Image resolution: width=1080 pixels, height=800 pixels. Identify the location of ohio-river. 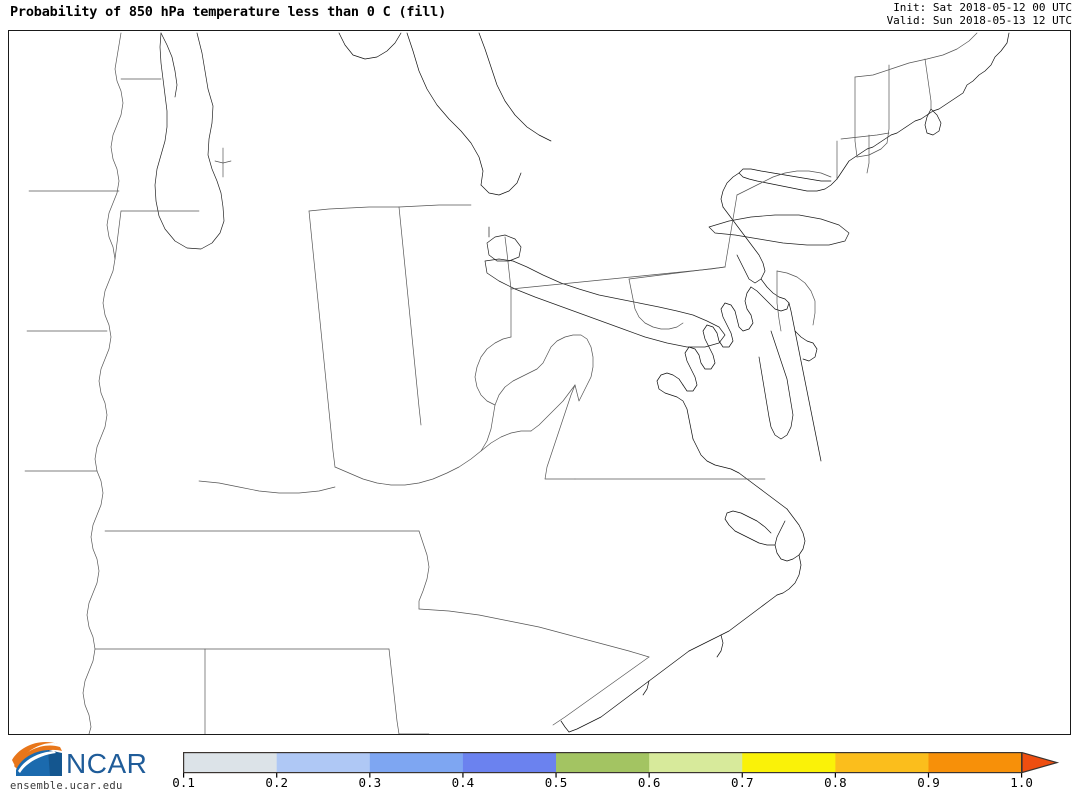
(433, 458).